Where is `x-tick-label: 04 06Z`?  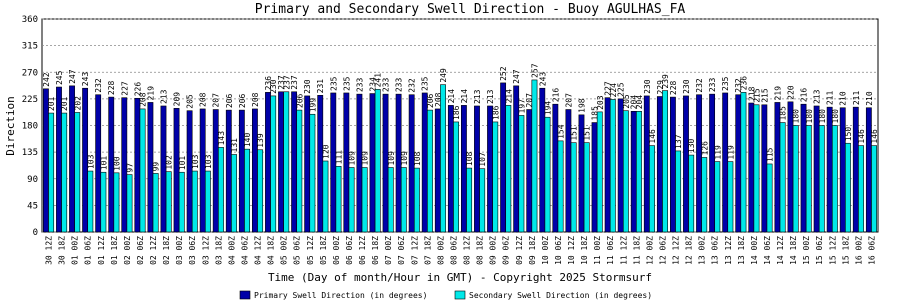 x-tick-label: 04 06Z is located at coordinates (244, 250).